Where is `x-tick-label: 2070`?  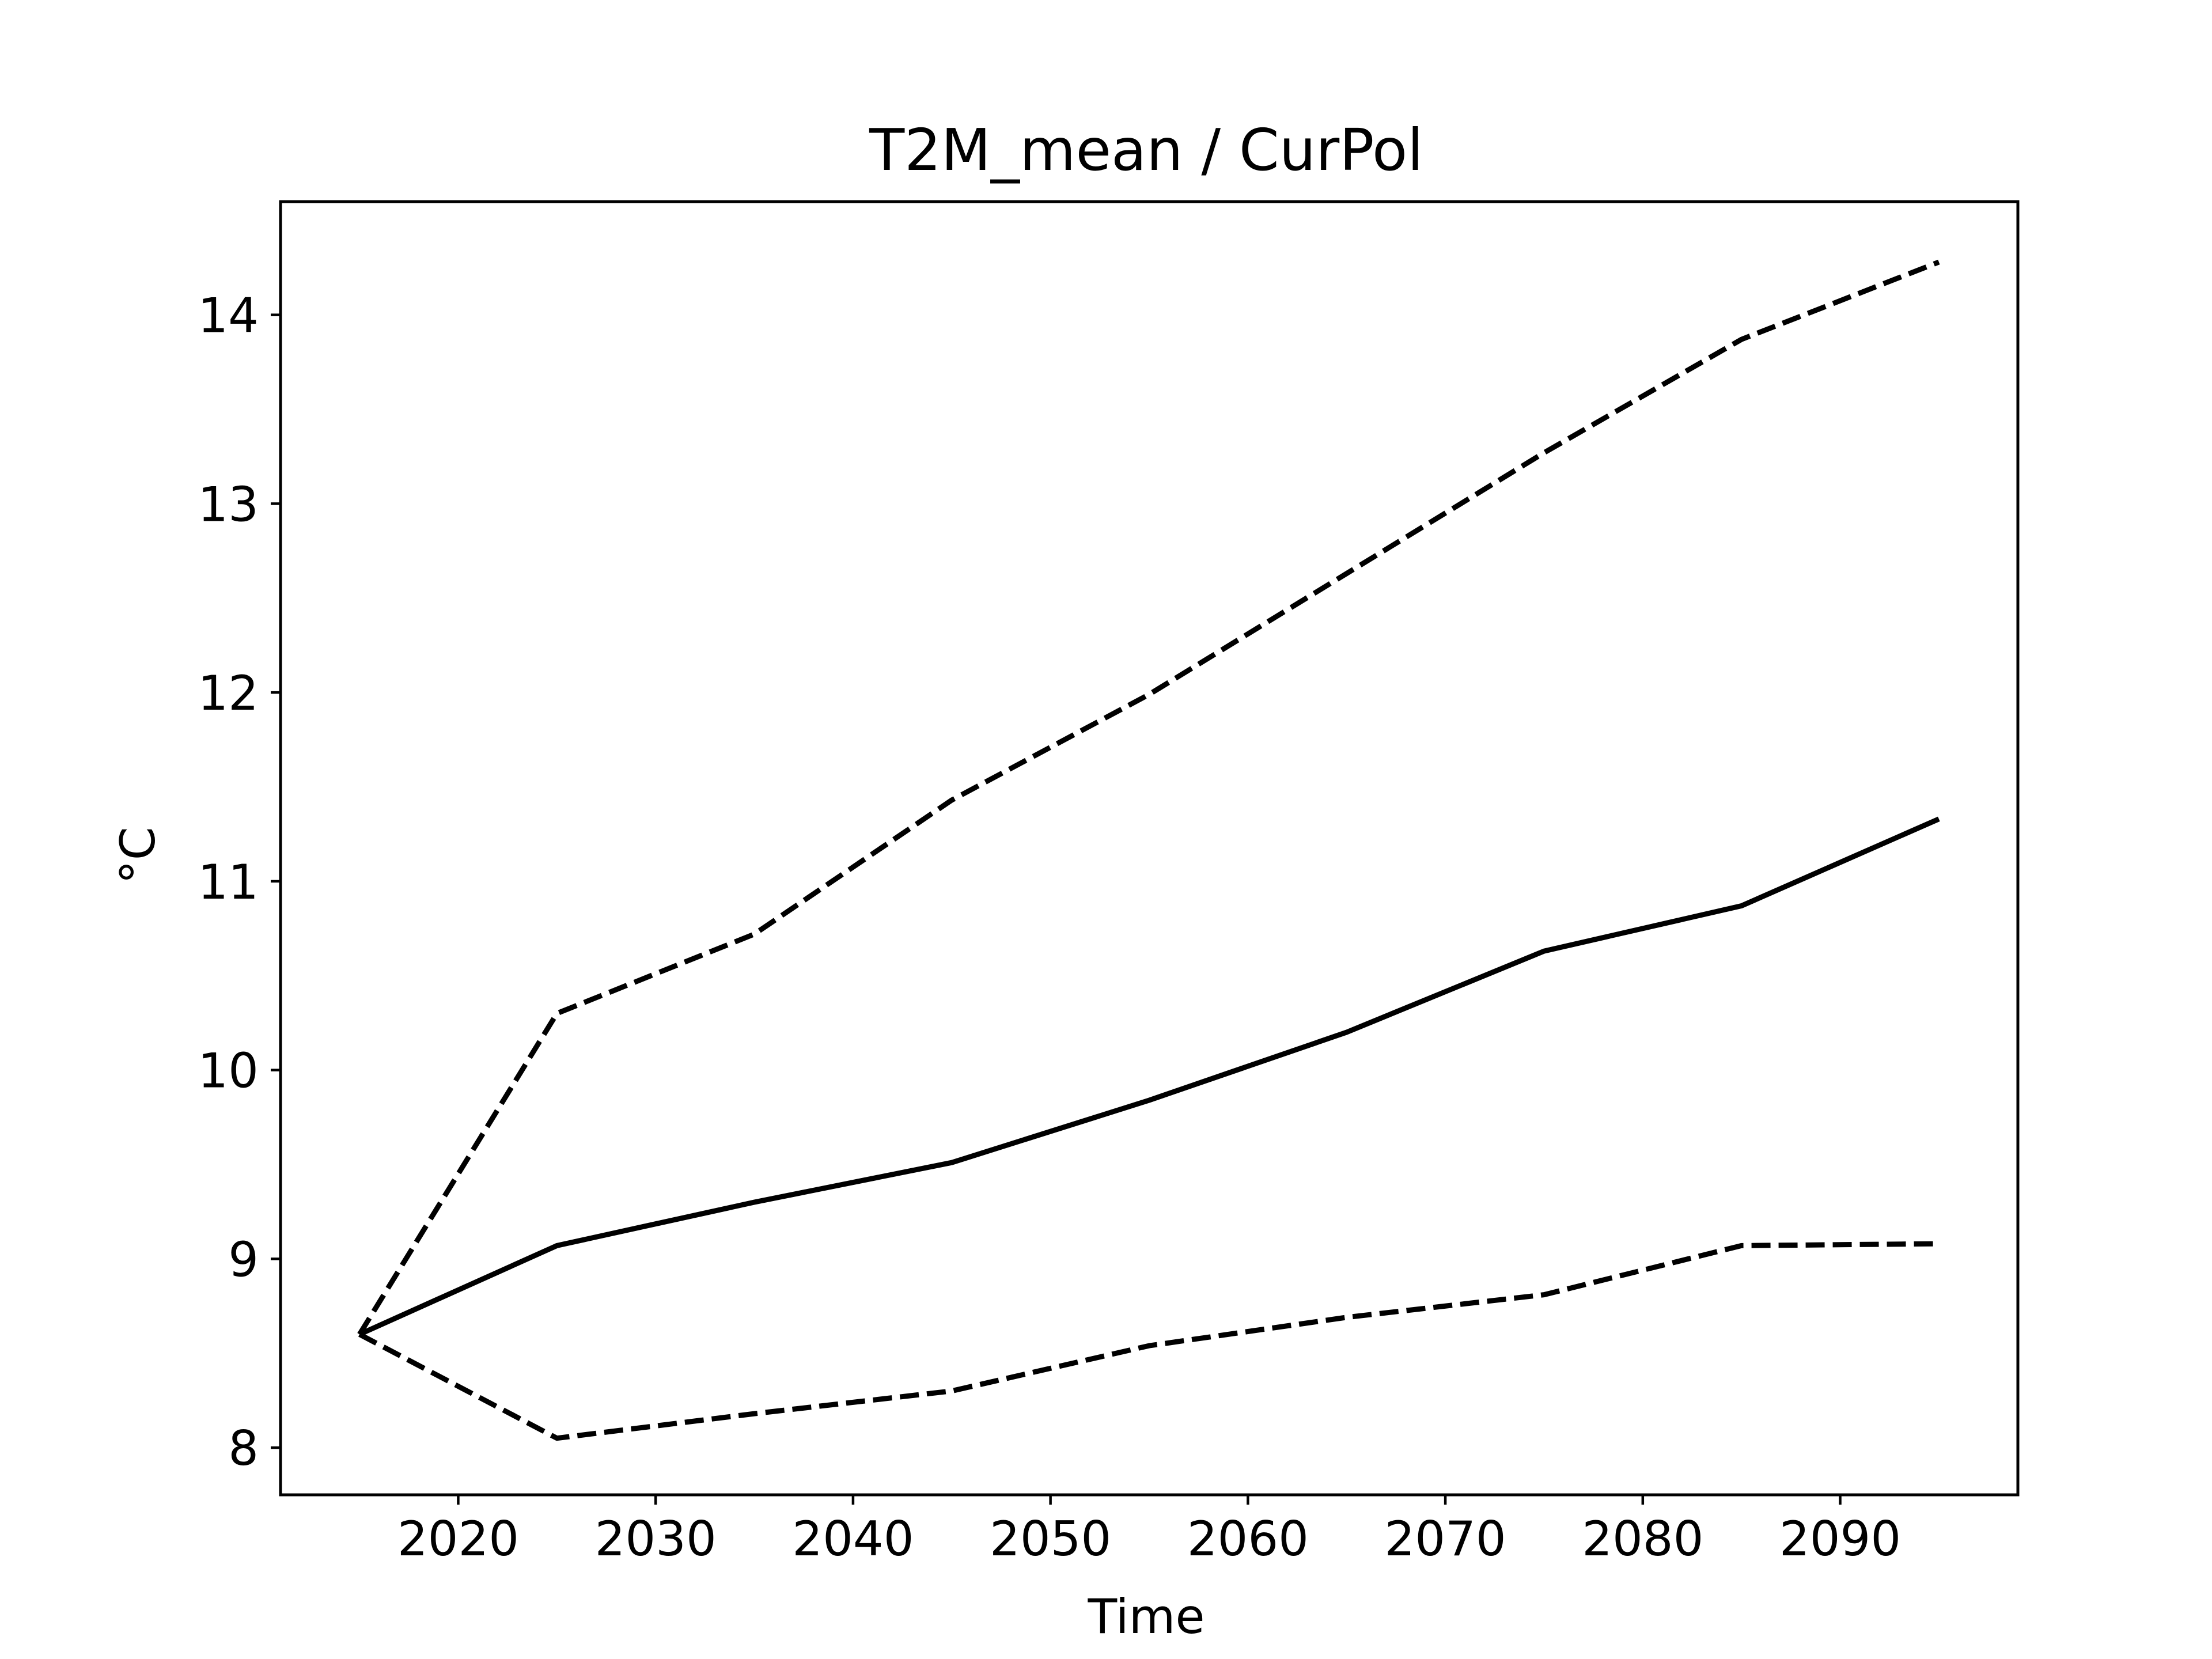 x-tick-label: 2070 is located at coordinates (1445, 1539).